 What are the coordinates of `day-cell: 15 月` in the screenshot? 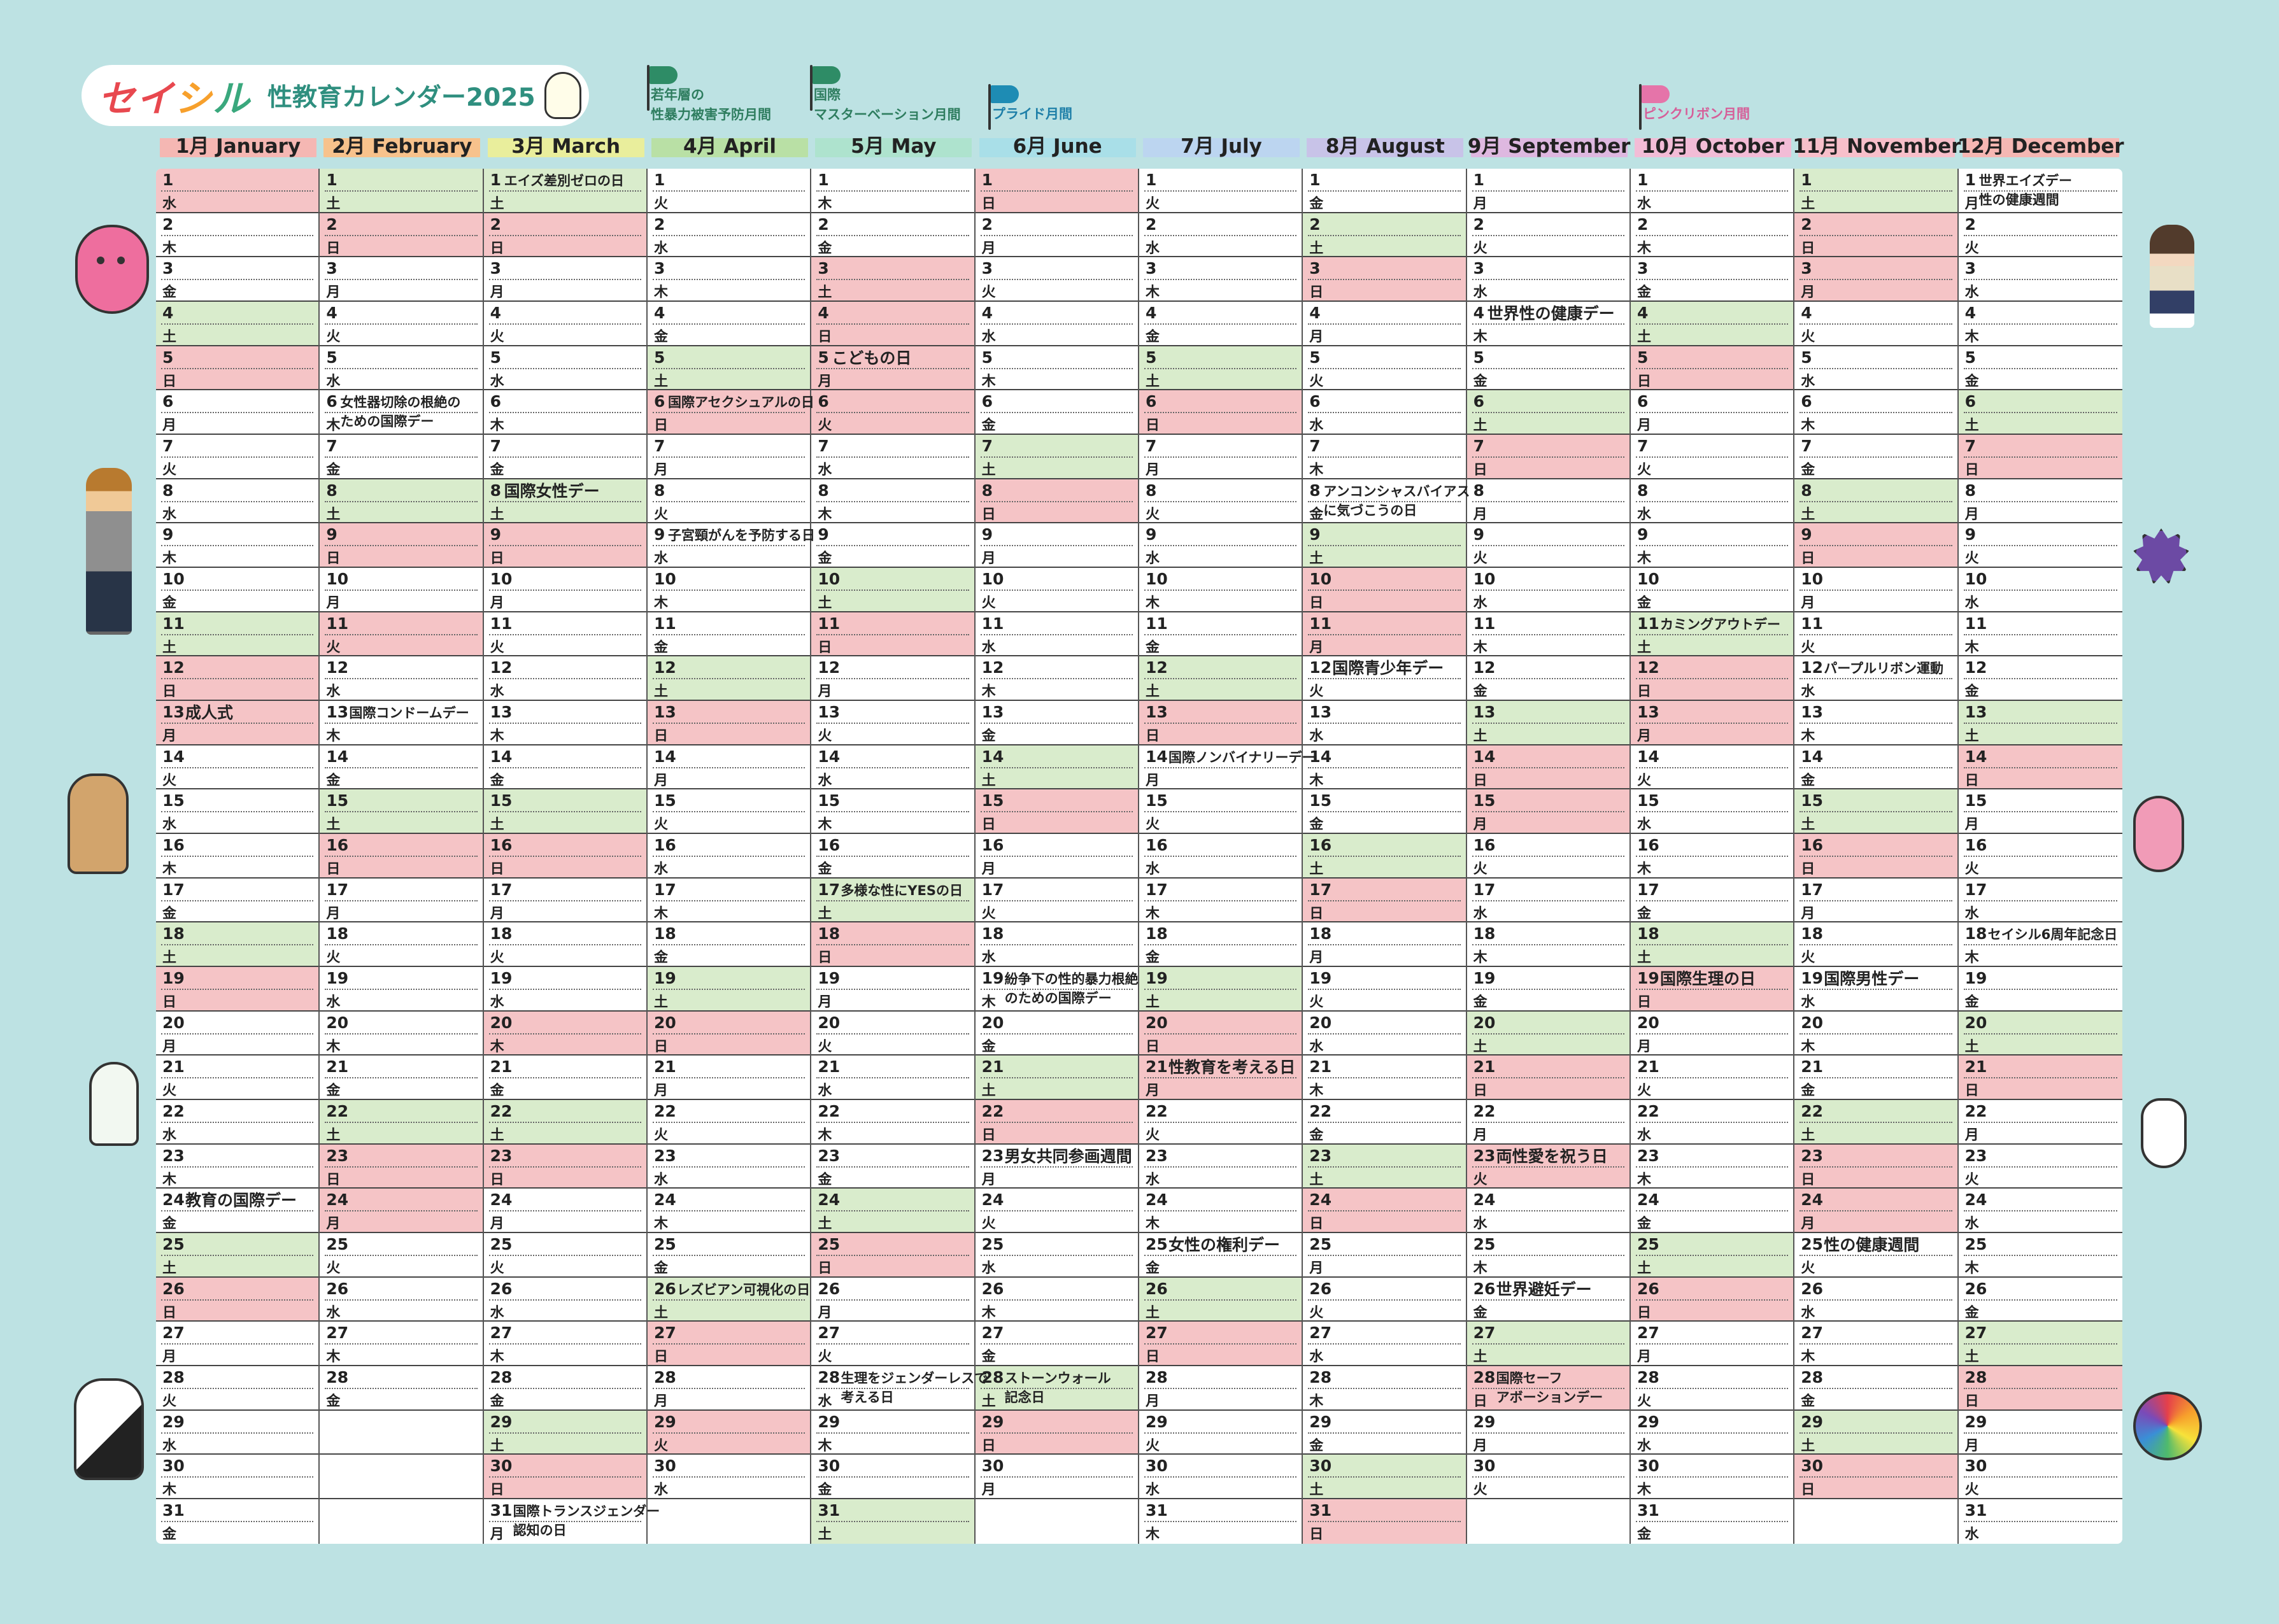 It's located at (2040, 812).